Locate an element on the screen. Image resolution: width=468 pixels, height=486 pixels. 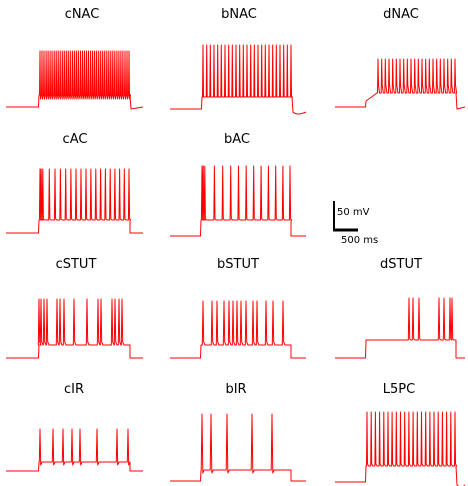
trace-cIR is located at coordinates (74, 450).